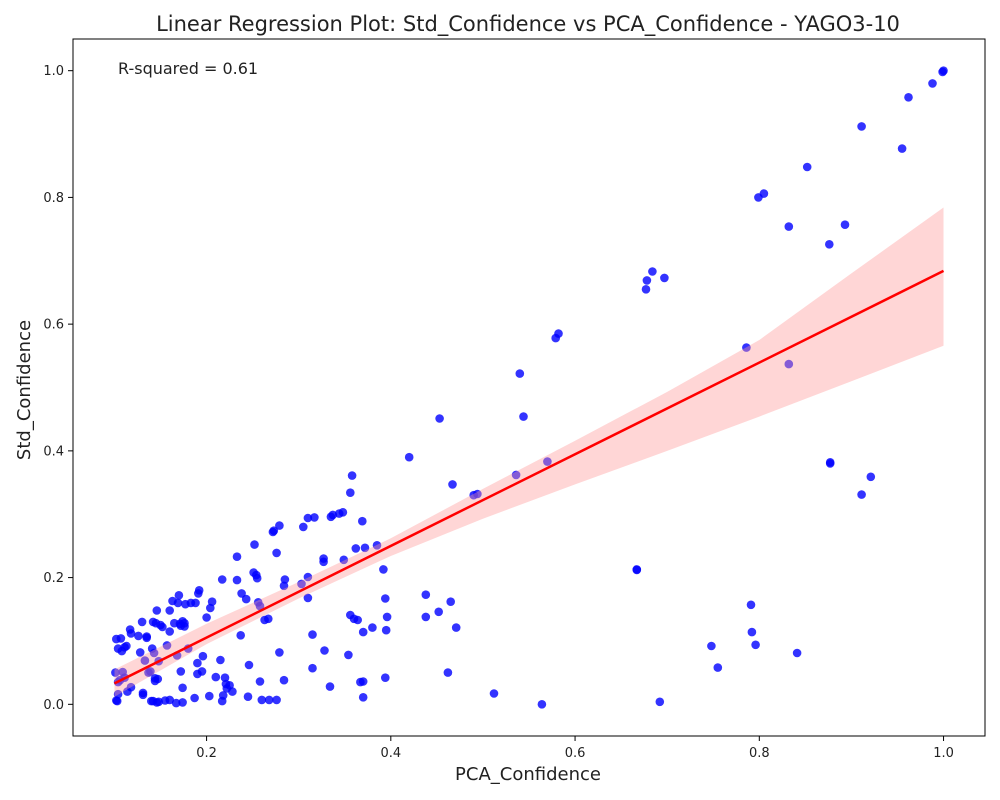  What do you see at coordinates (575, 753) in the screenshot?
I see `x-tick-label: 0.6` at bounding box center [575, 753].